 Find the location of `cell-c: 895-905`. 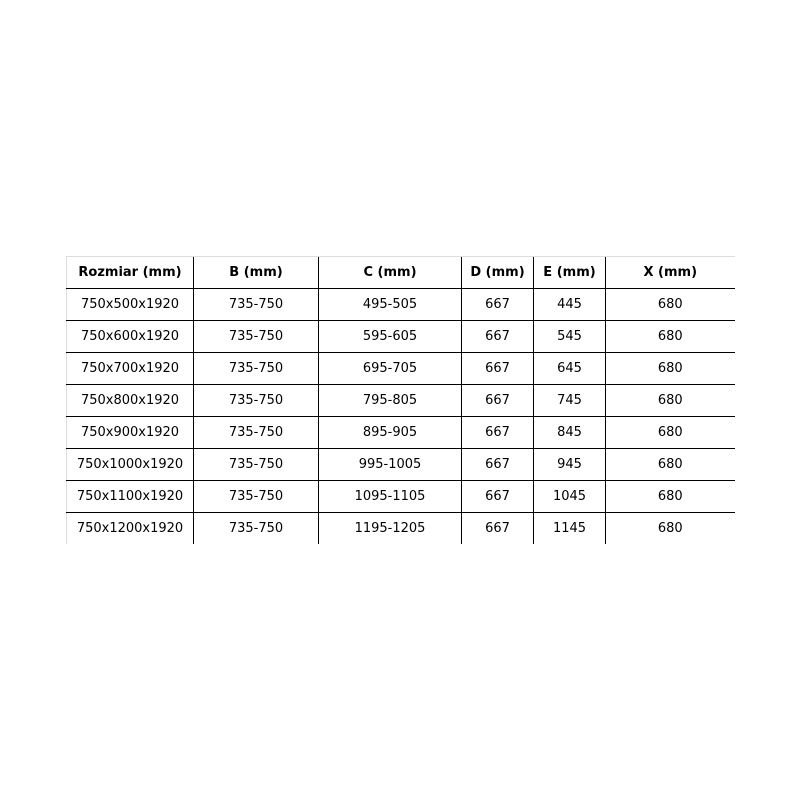

cell-c: 895-905 is located at coordinates (390, 432).